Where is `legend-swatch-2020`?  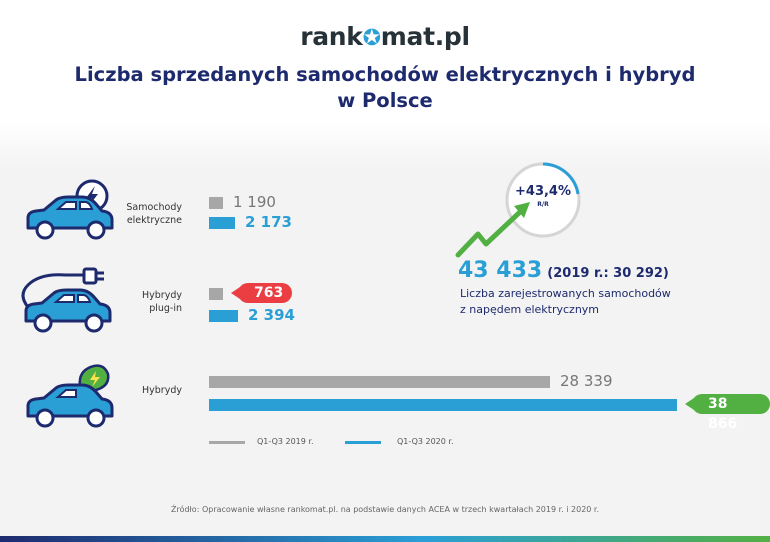
legend-swatch-2020 is located at coordinates (363, 442).